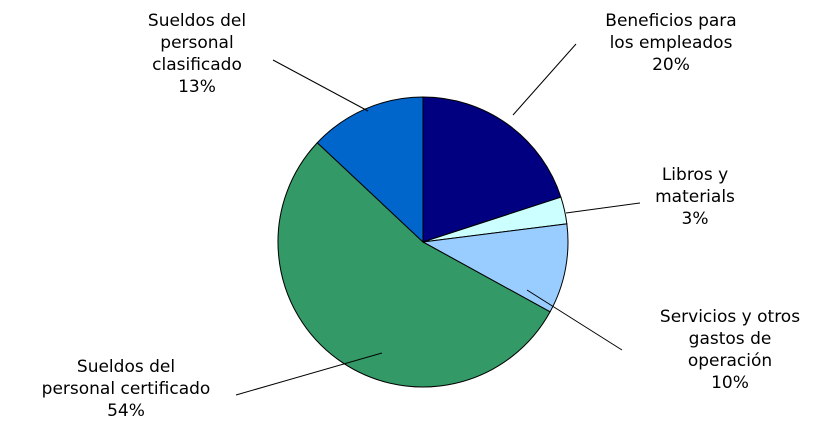 The image size is (821, 425). Describe the element at coordinates (495, 268) in the screenshot. I see `pie-slice-servicios` at that location.